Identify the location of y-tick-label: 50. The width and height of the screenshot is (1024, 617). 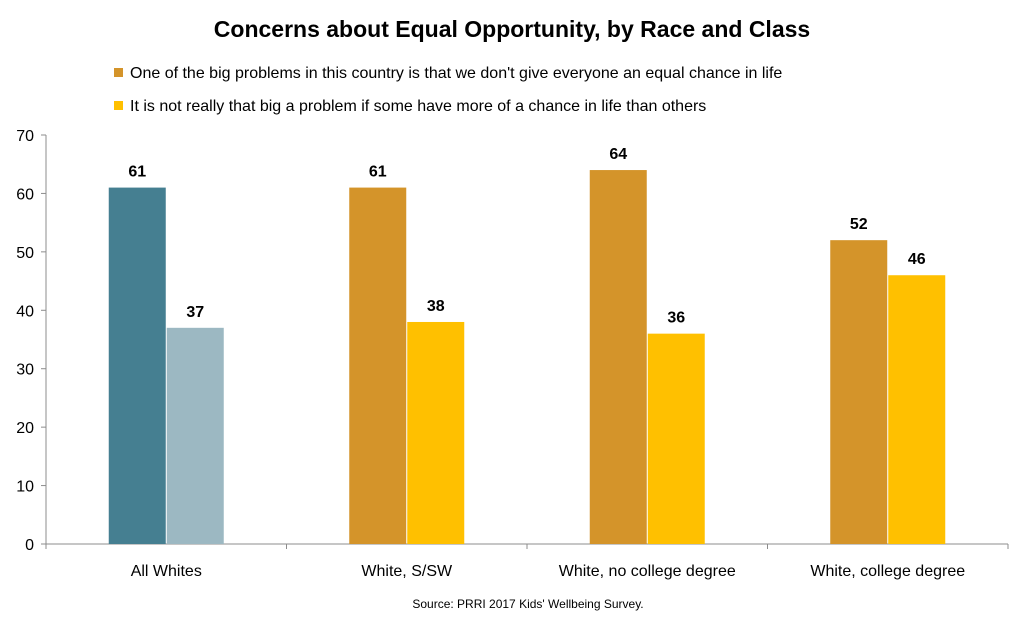
(25, 253).